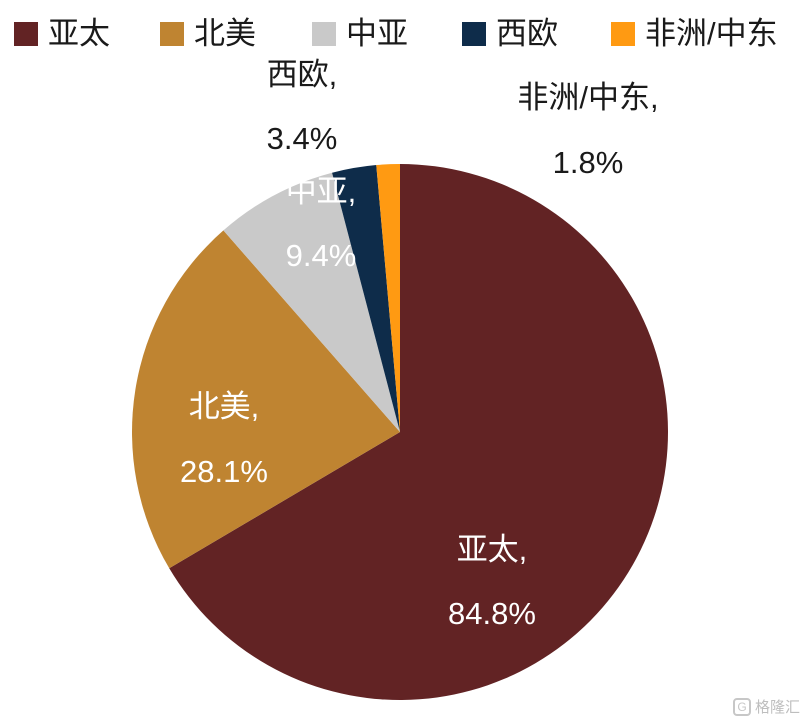 This screenshot has width=812, height=721. What do you see at coordinates (311, 302) in the screenshot?
I see `pie-slice-central-asia` at bounding box center [311, 302].